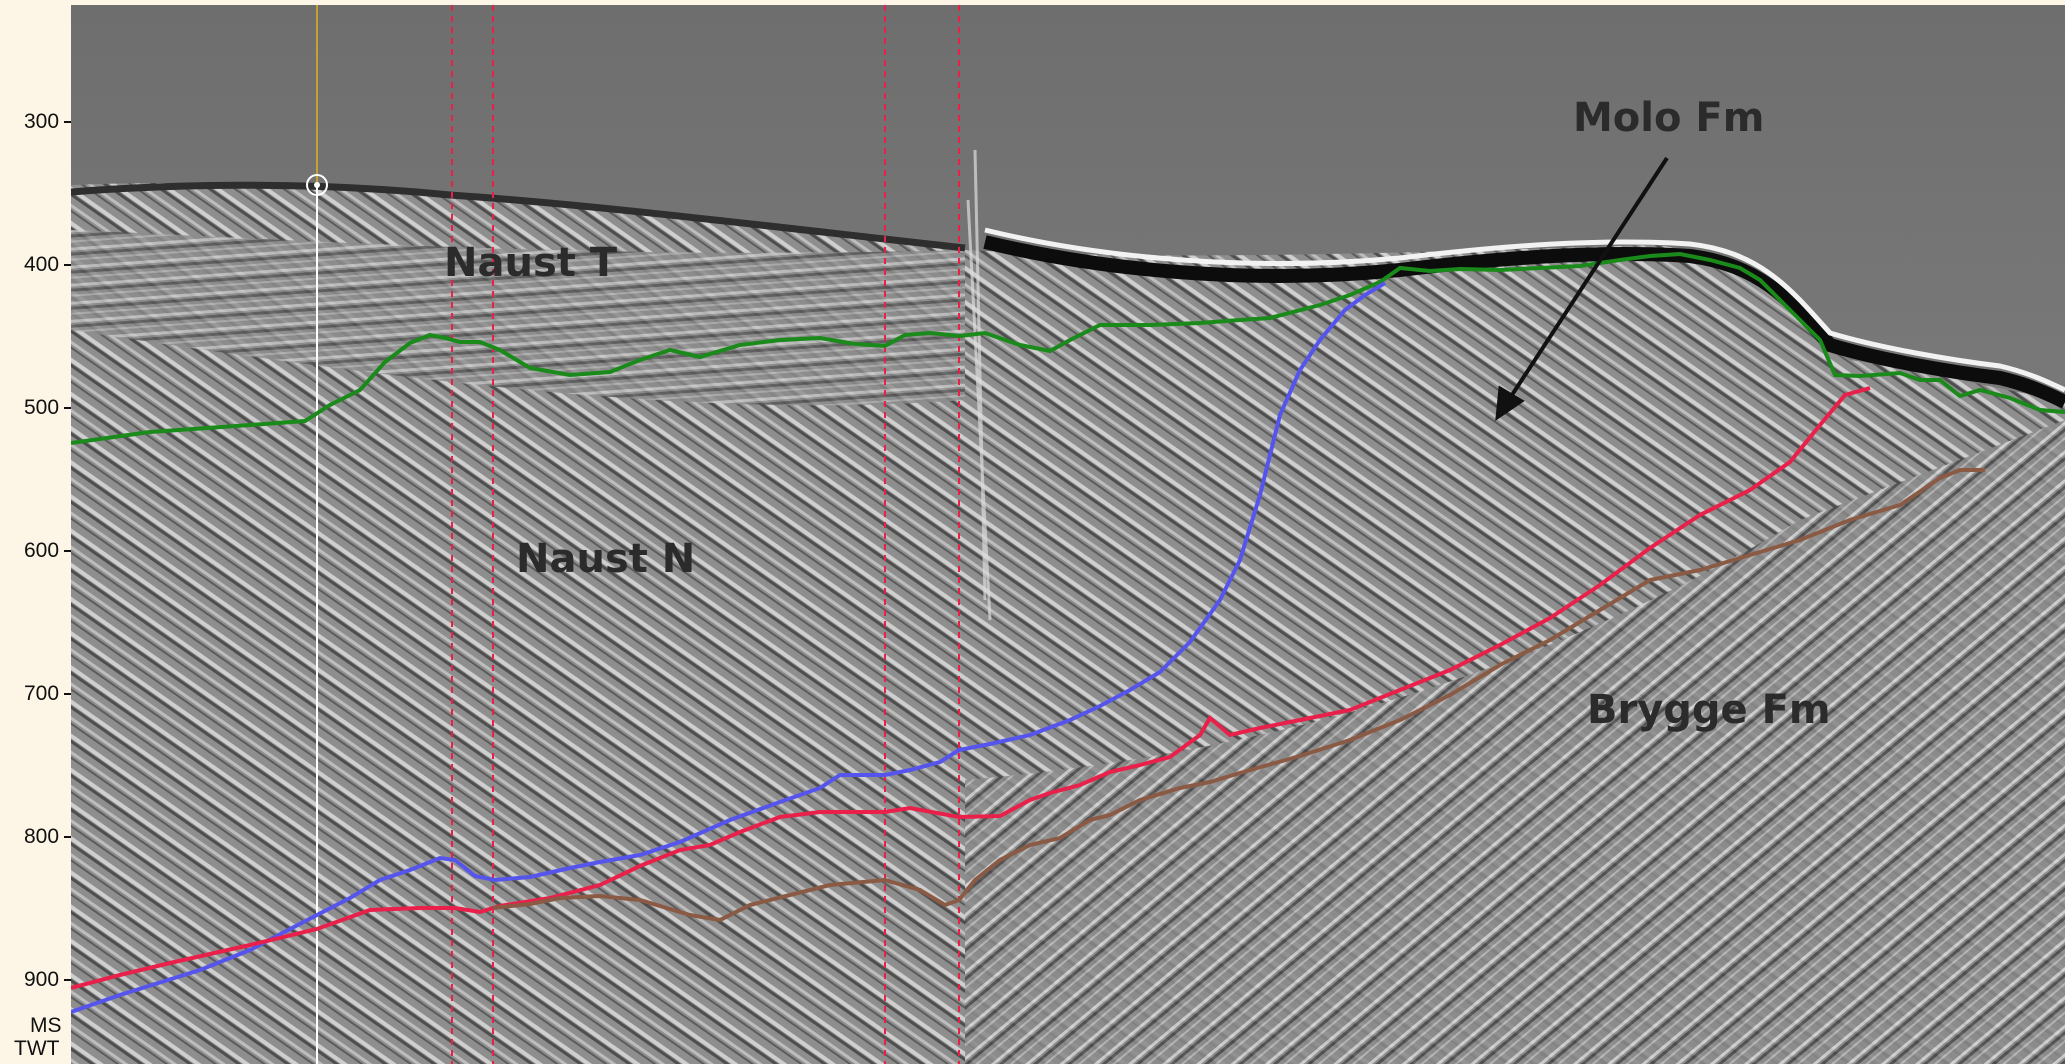  I want to click on molo-arrow-head-icon, so click(1510, 403).